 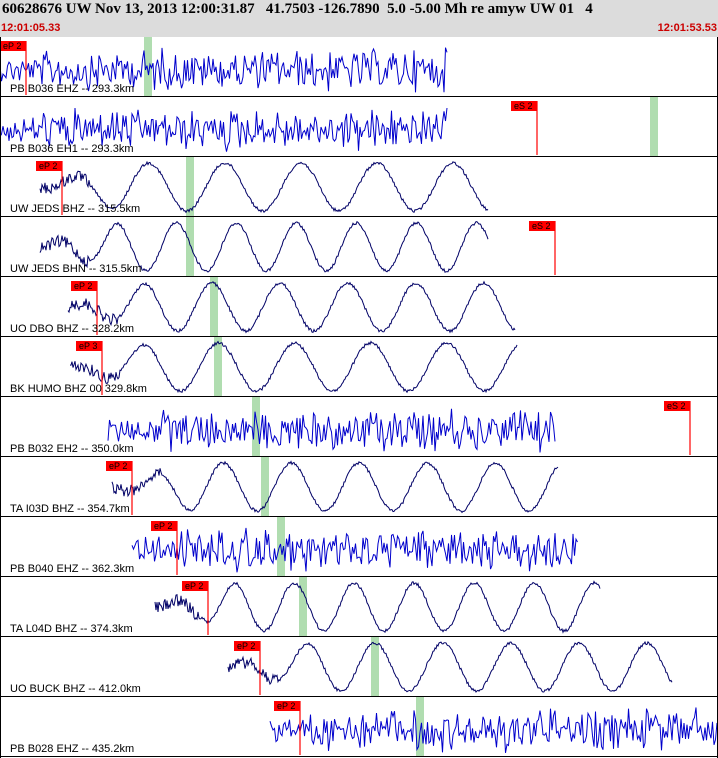 I want to click on trace-row: eP 2 UW JEDS BHZ -- 315.5km, so click(x=359, y=187).